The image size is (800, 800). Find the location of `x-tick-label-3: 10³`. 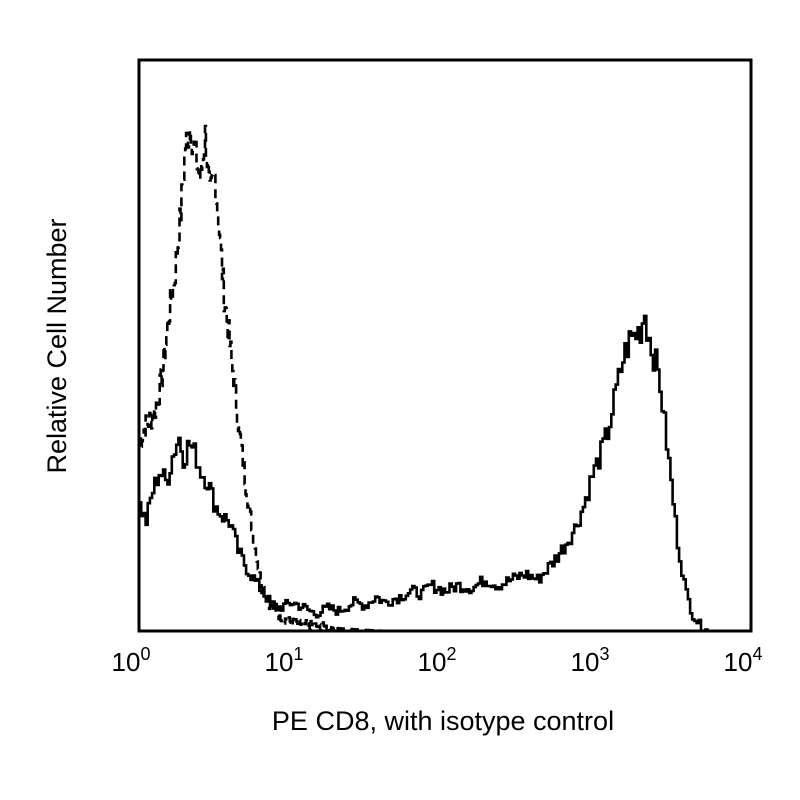

x-tick-label-3: 10³ is located at coordinates (590, 660).